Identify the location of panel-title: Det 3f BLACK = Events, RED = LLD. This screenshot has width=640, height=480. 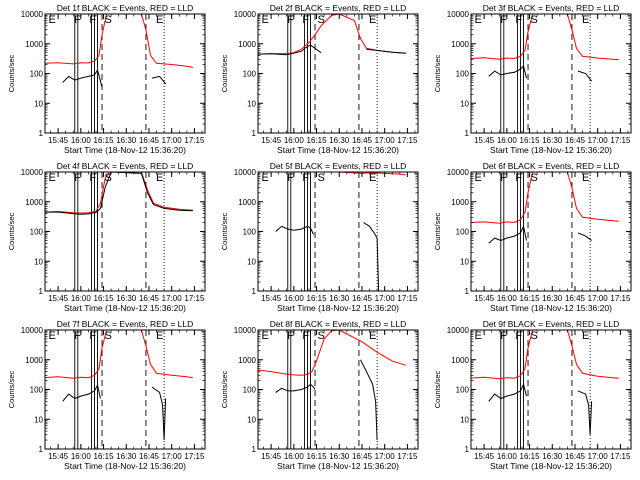
(551, 8).